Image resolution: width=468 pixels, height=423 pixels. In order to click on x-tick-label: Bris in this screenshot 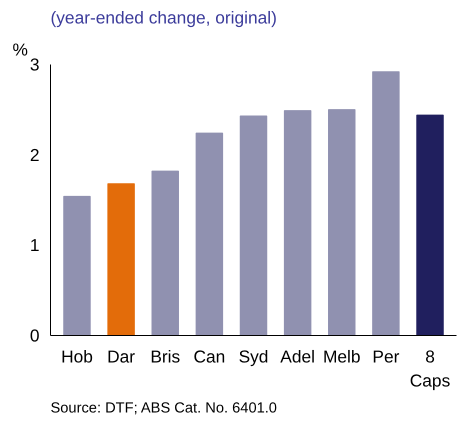, I will do `click(165, 356)`.